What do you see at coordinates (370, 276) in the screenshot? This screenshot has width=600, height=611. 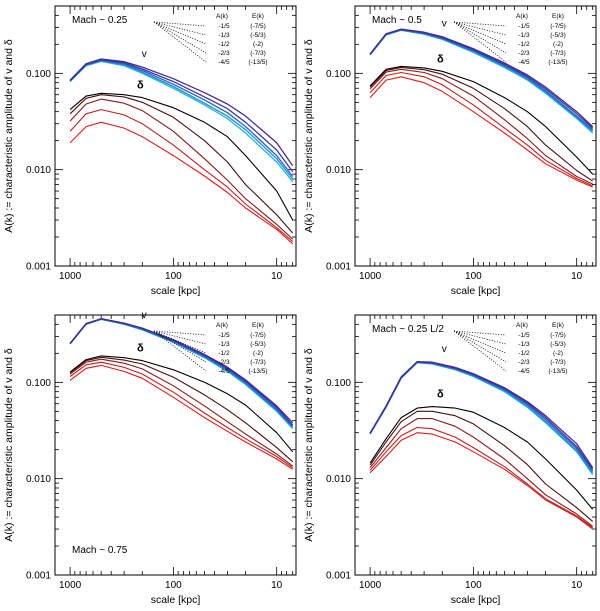 I see `x-tick-label: 1000` at bounding box center [370, 276].